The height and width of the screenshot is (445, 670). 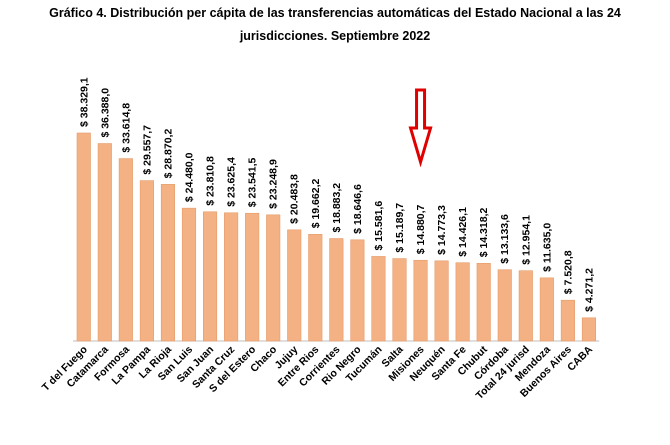 What do you see at coordinates (337, 208) in the screenshot?
I see `data-label: $ 18.883,2` at bounding box center [337, 208].